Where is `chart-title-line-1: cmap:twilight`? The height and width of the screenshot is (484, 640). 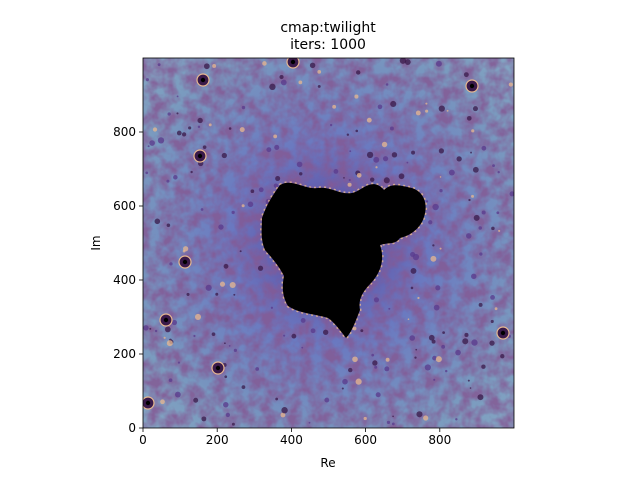 chart-title-line-1: cmap:twilight is located at coordinates (328, 28).